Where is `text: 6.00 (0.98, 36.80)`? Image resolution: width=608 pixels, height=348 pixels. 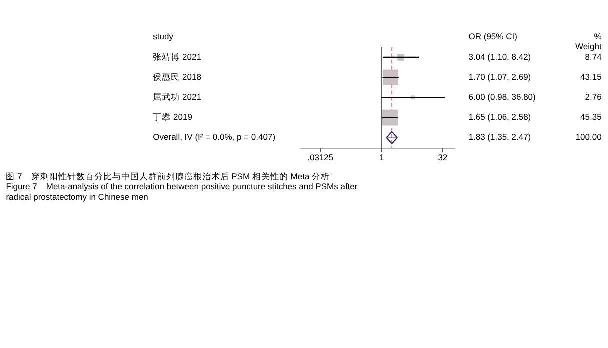 text: 6.00 (0.98, 36.80) is located at coordinates (502, 97).